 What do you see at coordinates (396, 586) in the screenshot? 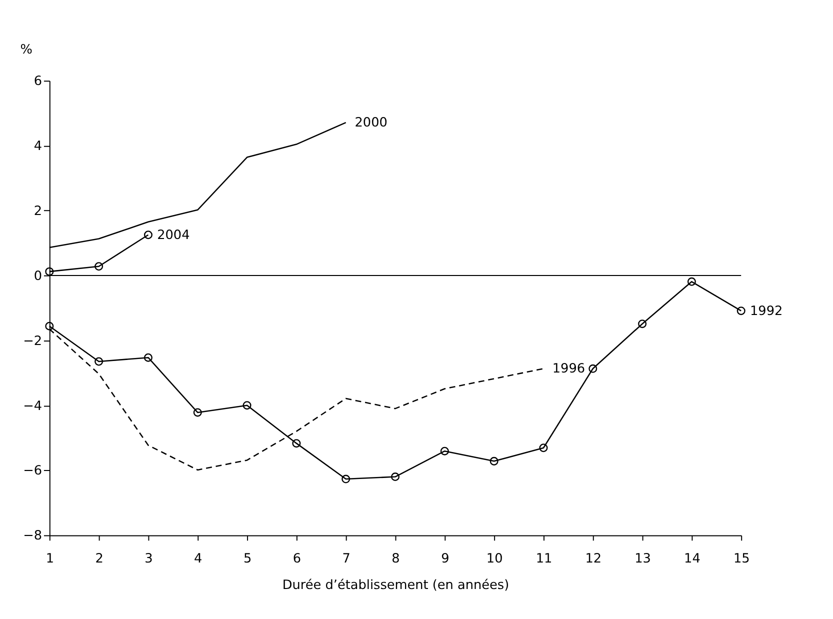
I see `x-axis-title: Durée d’établissement (en années)` at bounding box center [396, 586].